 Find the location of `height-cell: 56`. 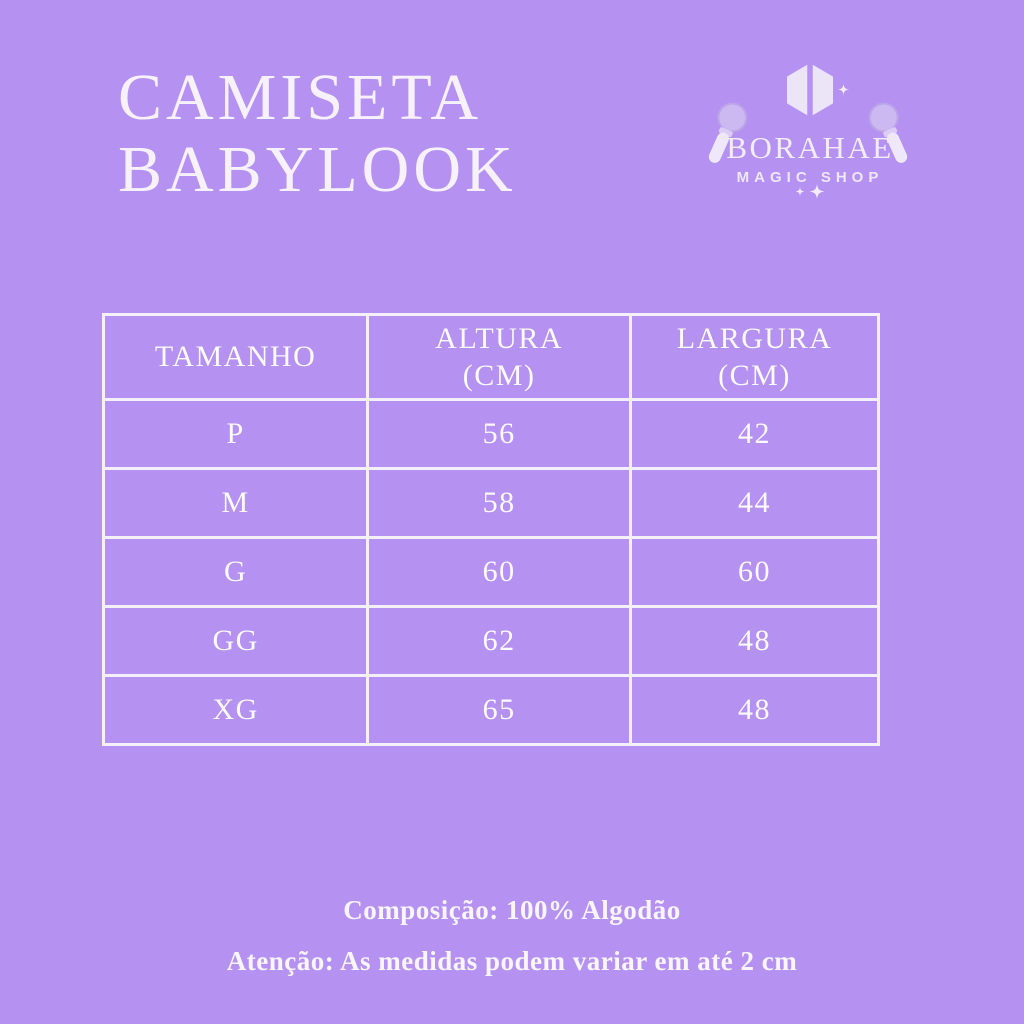

height-cell: 56 is located at coordinates (499, 434).